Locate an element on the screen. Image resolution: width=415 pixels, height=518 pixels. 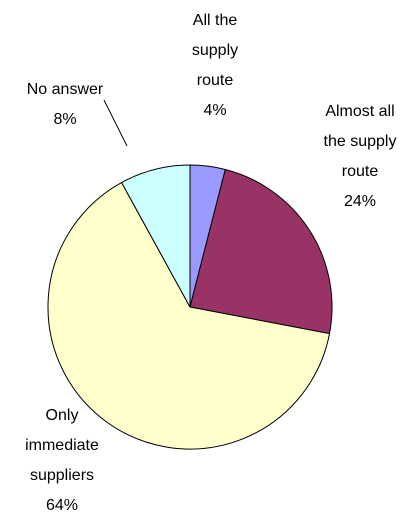
slice-label: Only immediate suppliers 64% is located at coordinates (62, 459).